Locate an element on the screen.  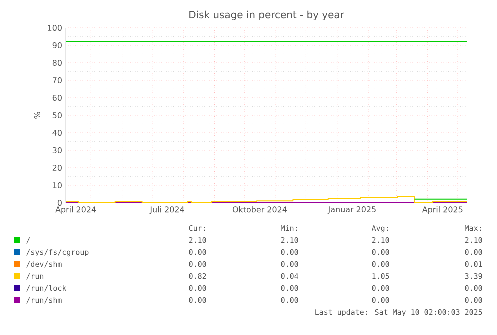
chart-title: Disk usage in percent - by year is located at coordinates (267, 15).